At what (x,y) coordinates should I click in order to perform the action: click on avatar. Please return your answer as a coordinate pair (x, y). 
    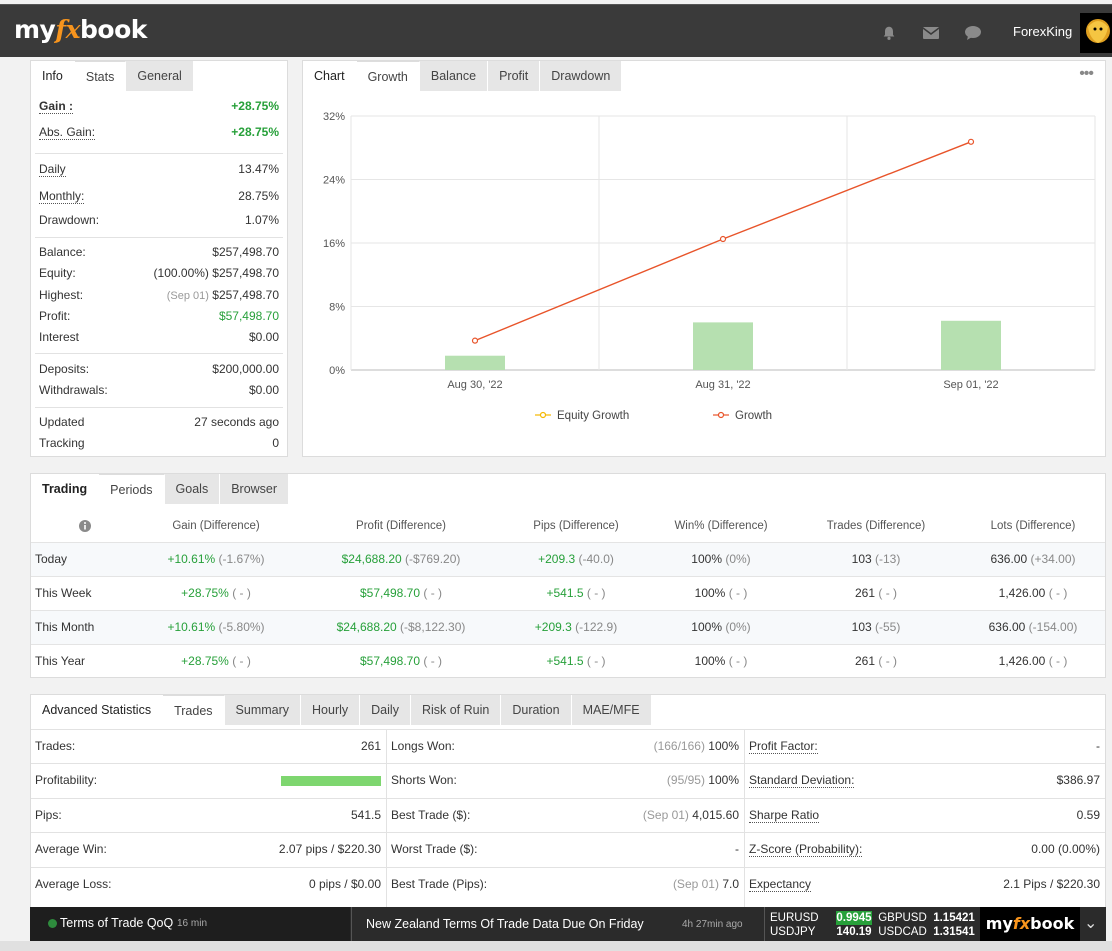
    Looking at the image, I should click on (1096, 33).